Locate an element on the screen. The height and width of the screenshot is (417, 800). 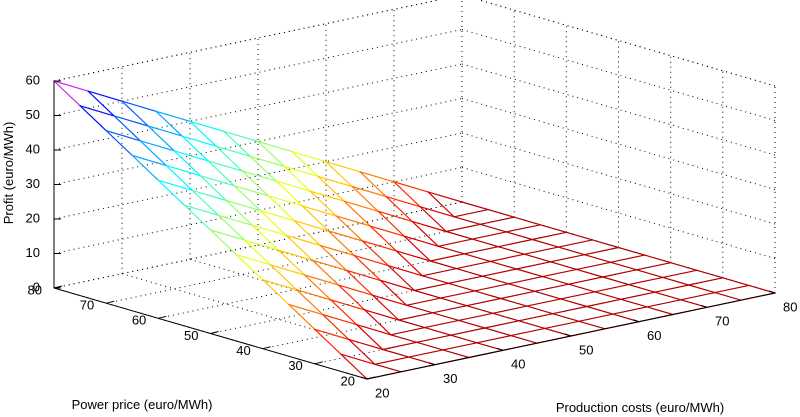
y-tick-label: 50 is located at coordinates (191, 335).